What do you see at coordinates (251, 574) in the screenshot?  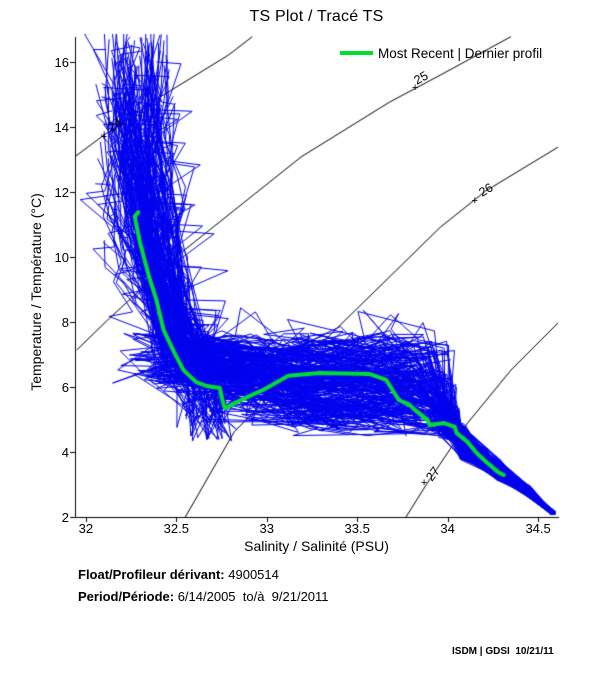 I see `float-value: 4900514` at bounding box center [251, 574].